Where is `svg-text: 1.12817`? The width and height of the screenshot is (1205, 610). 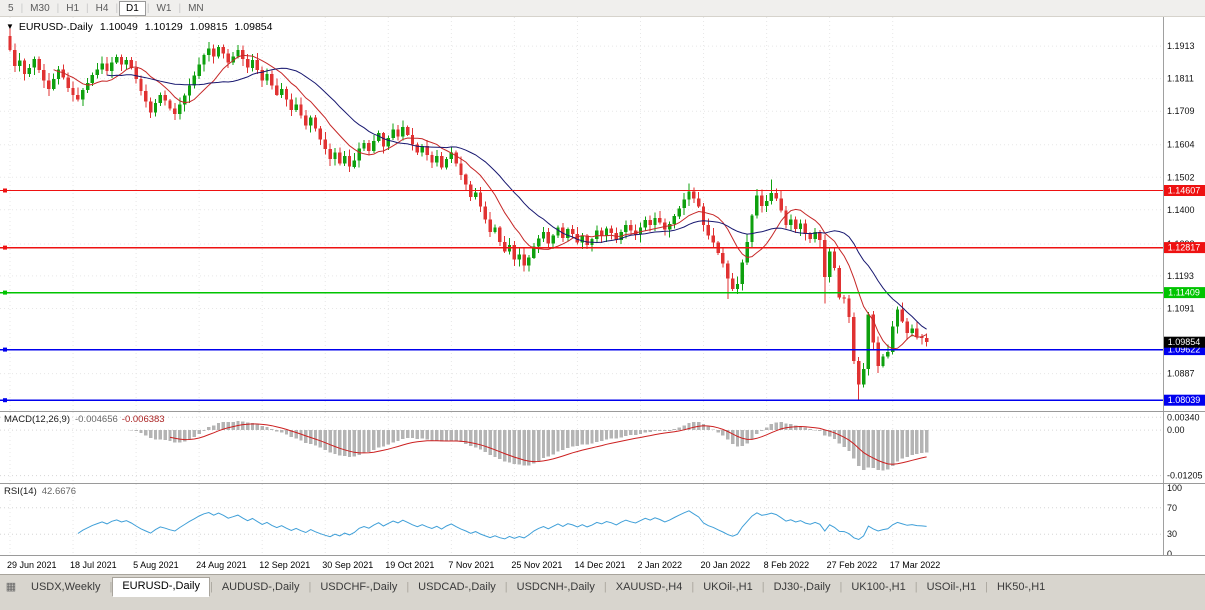
svg-text: 1.12817 is located at coordinates (1184, 248).